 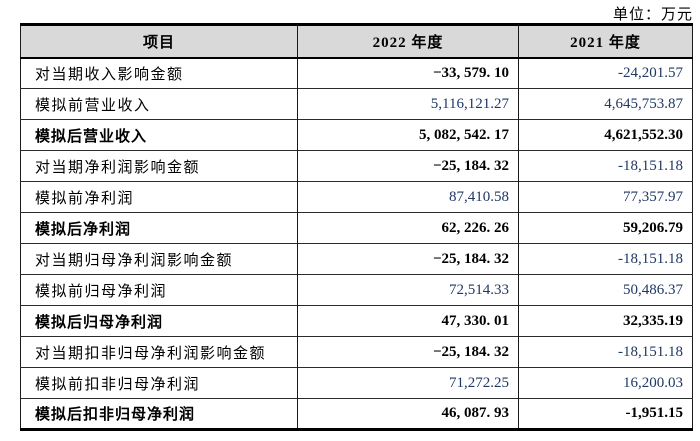 I want to click on table-row: 对当期净利润影响金额 −25, 184. 32 -18,151.18, so click(x=356, y=166).